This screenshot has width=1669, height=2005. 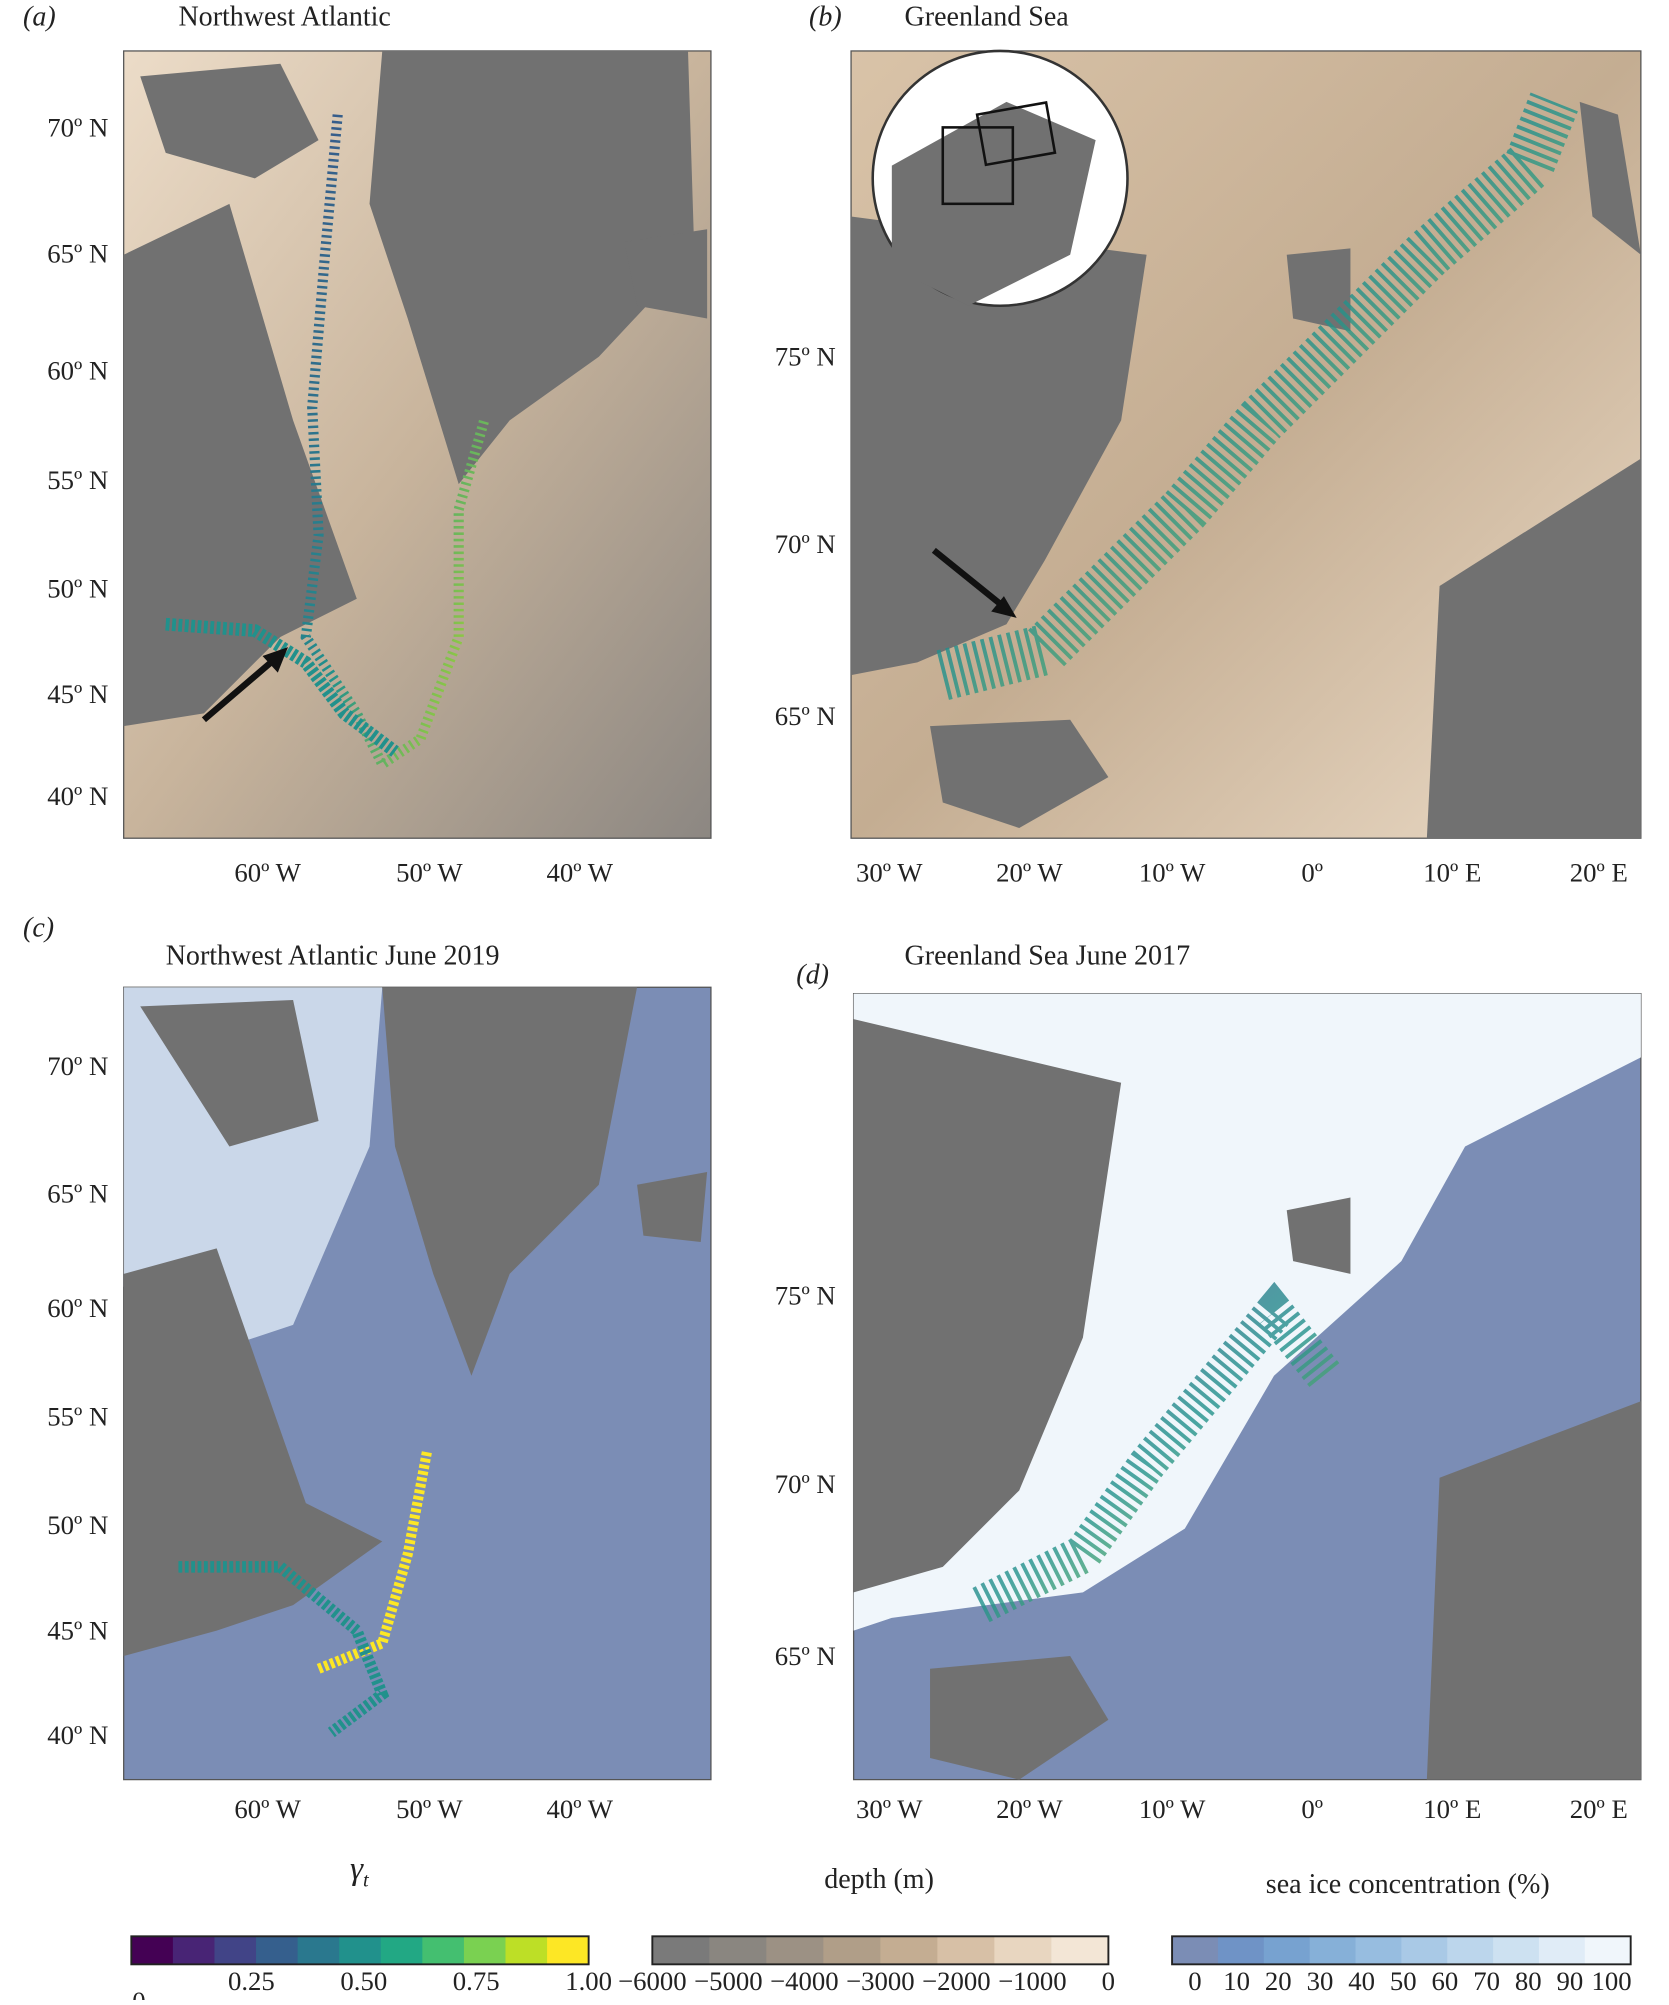 What do you see at coordinates (804, 1981) in the screenshot?
I see `colorbar-tick-label: −4000` at bounding box center [804, 1981].